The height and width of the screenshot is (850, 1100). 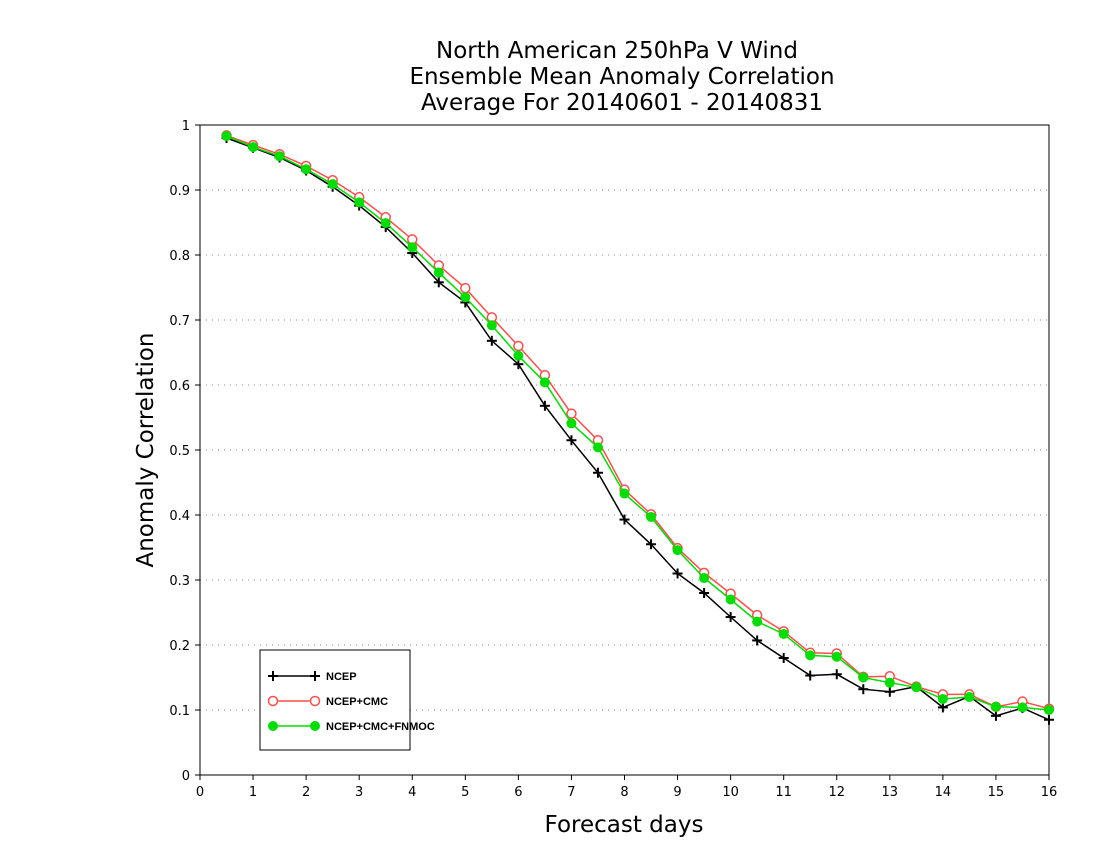 I want to click on x-tick-label: 3, so click(x=359, y=792).